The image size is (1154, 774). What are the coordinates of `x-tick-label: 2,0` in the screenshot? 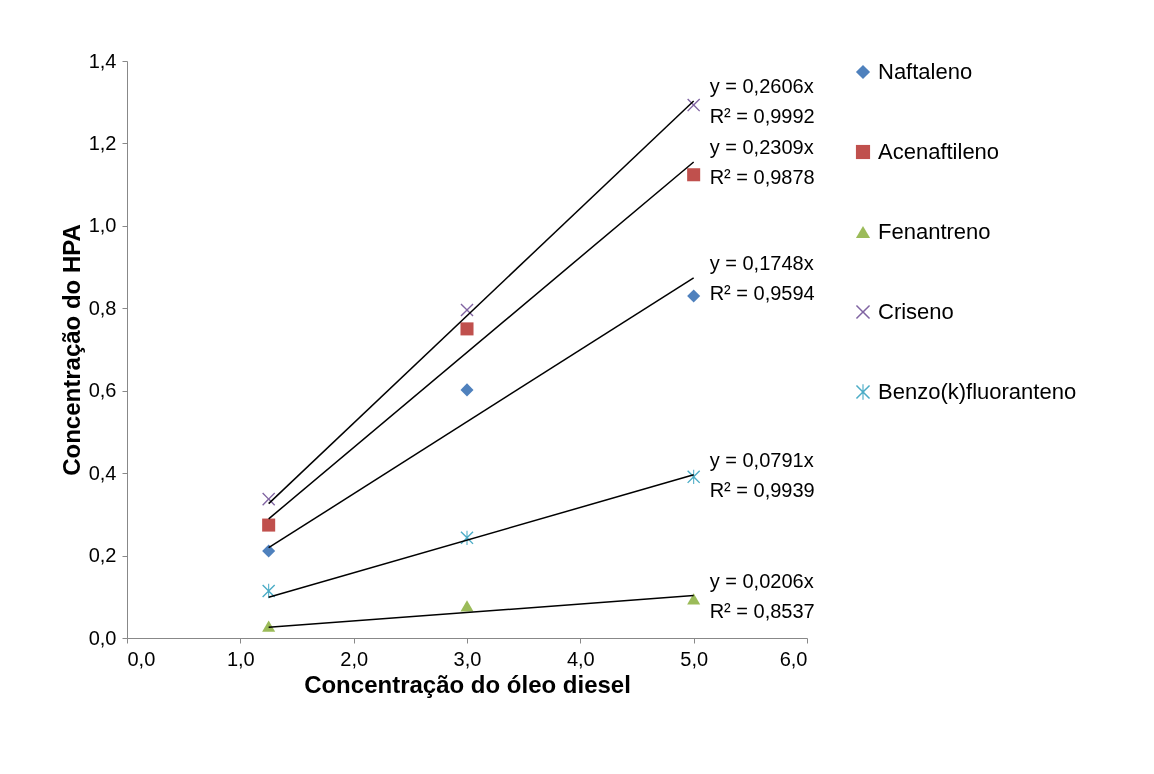 It's located at (354, 658).